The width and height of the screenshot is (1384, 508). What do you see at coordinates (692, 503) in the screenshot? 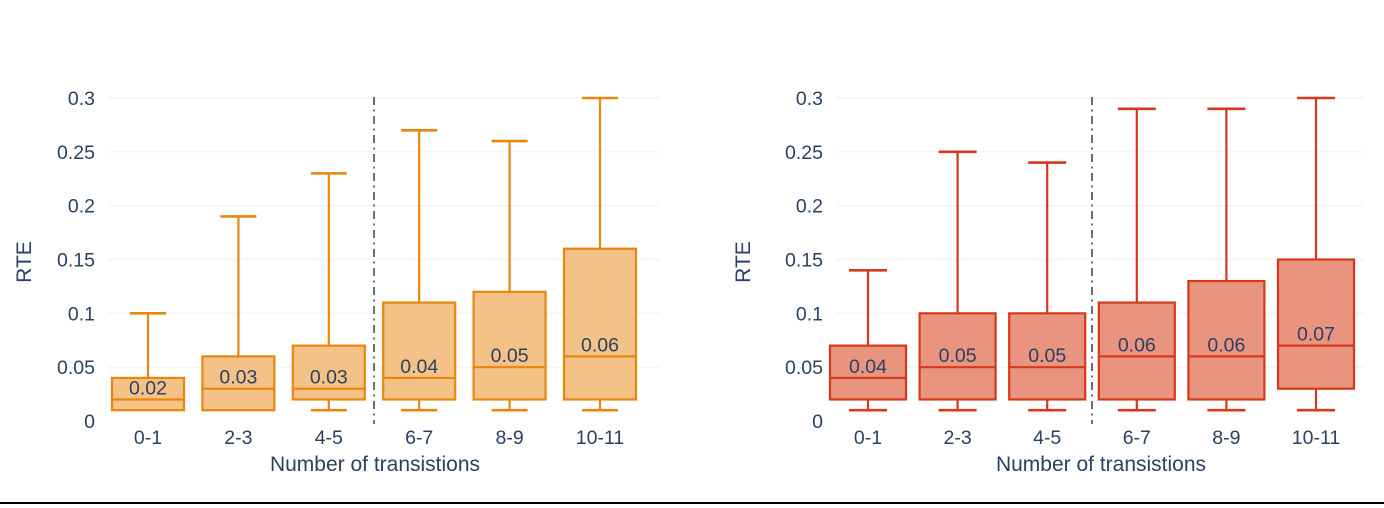
I see `bottom-rule` at bounding box center [692, 503].